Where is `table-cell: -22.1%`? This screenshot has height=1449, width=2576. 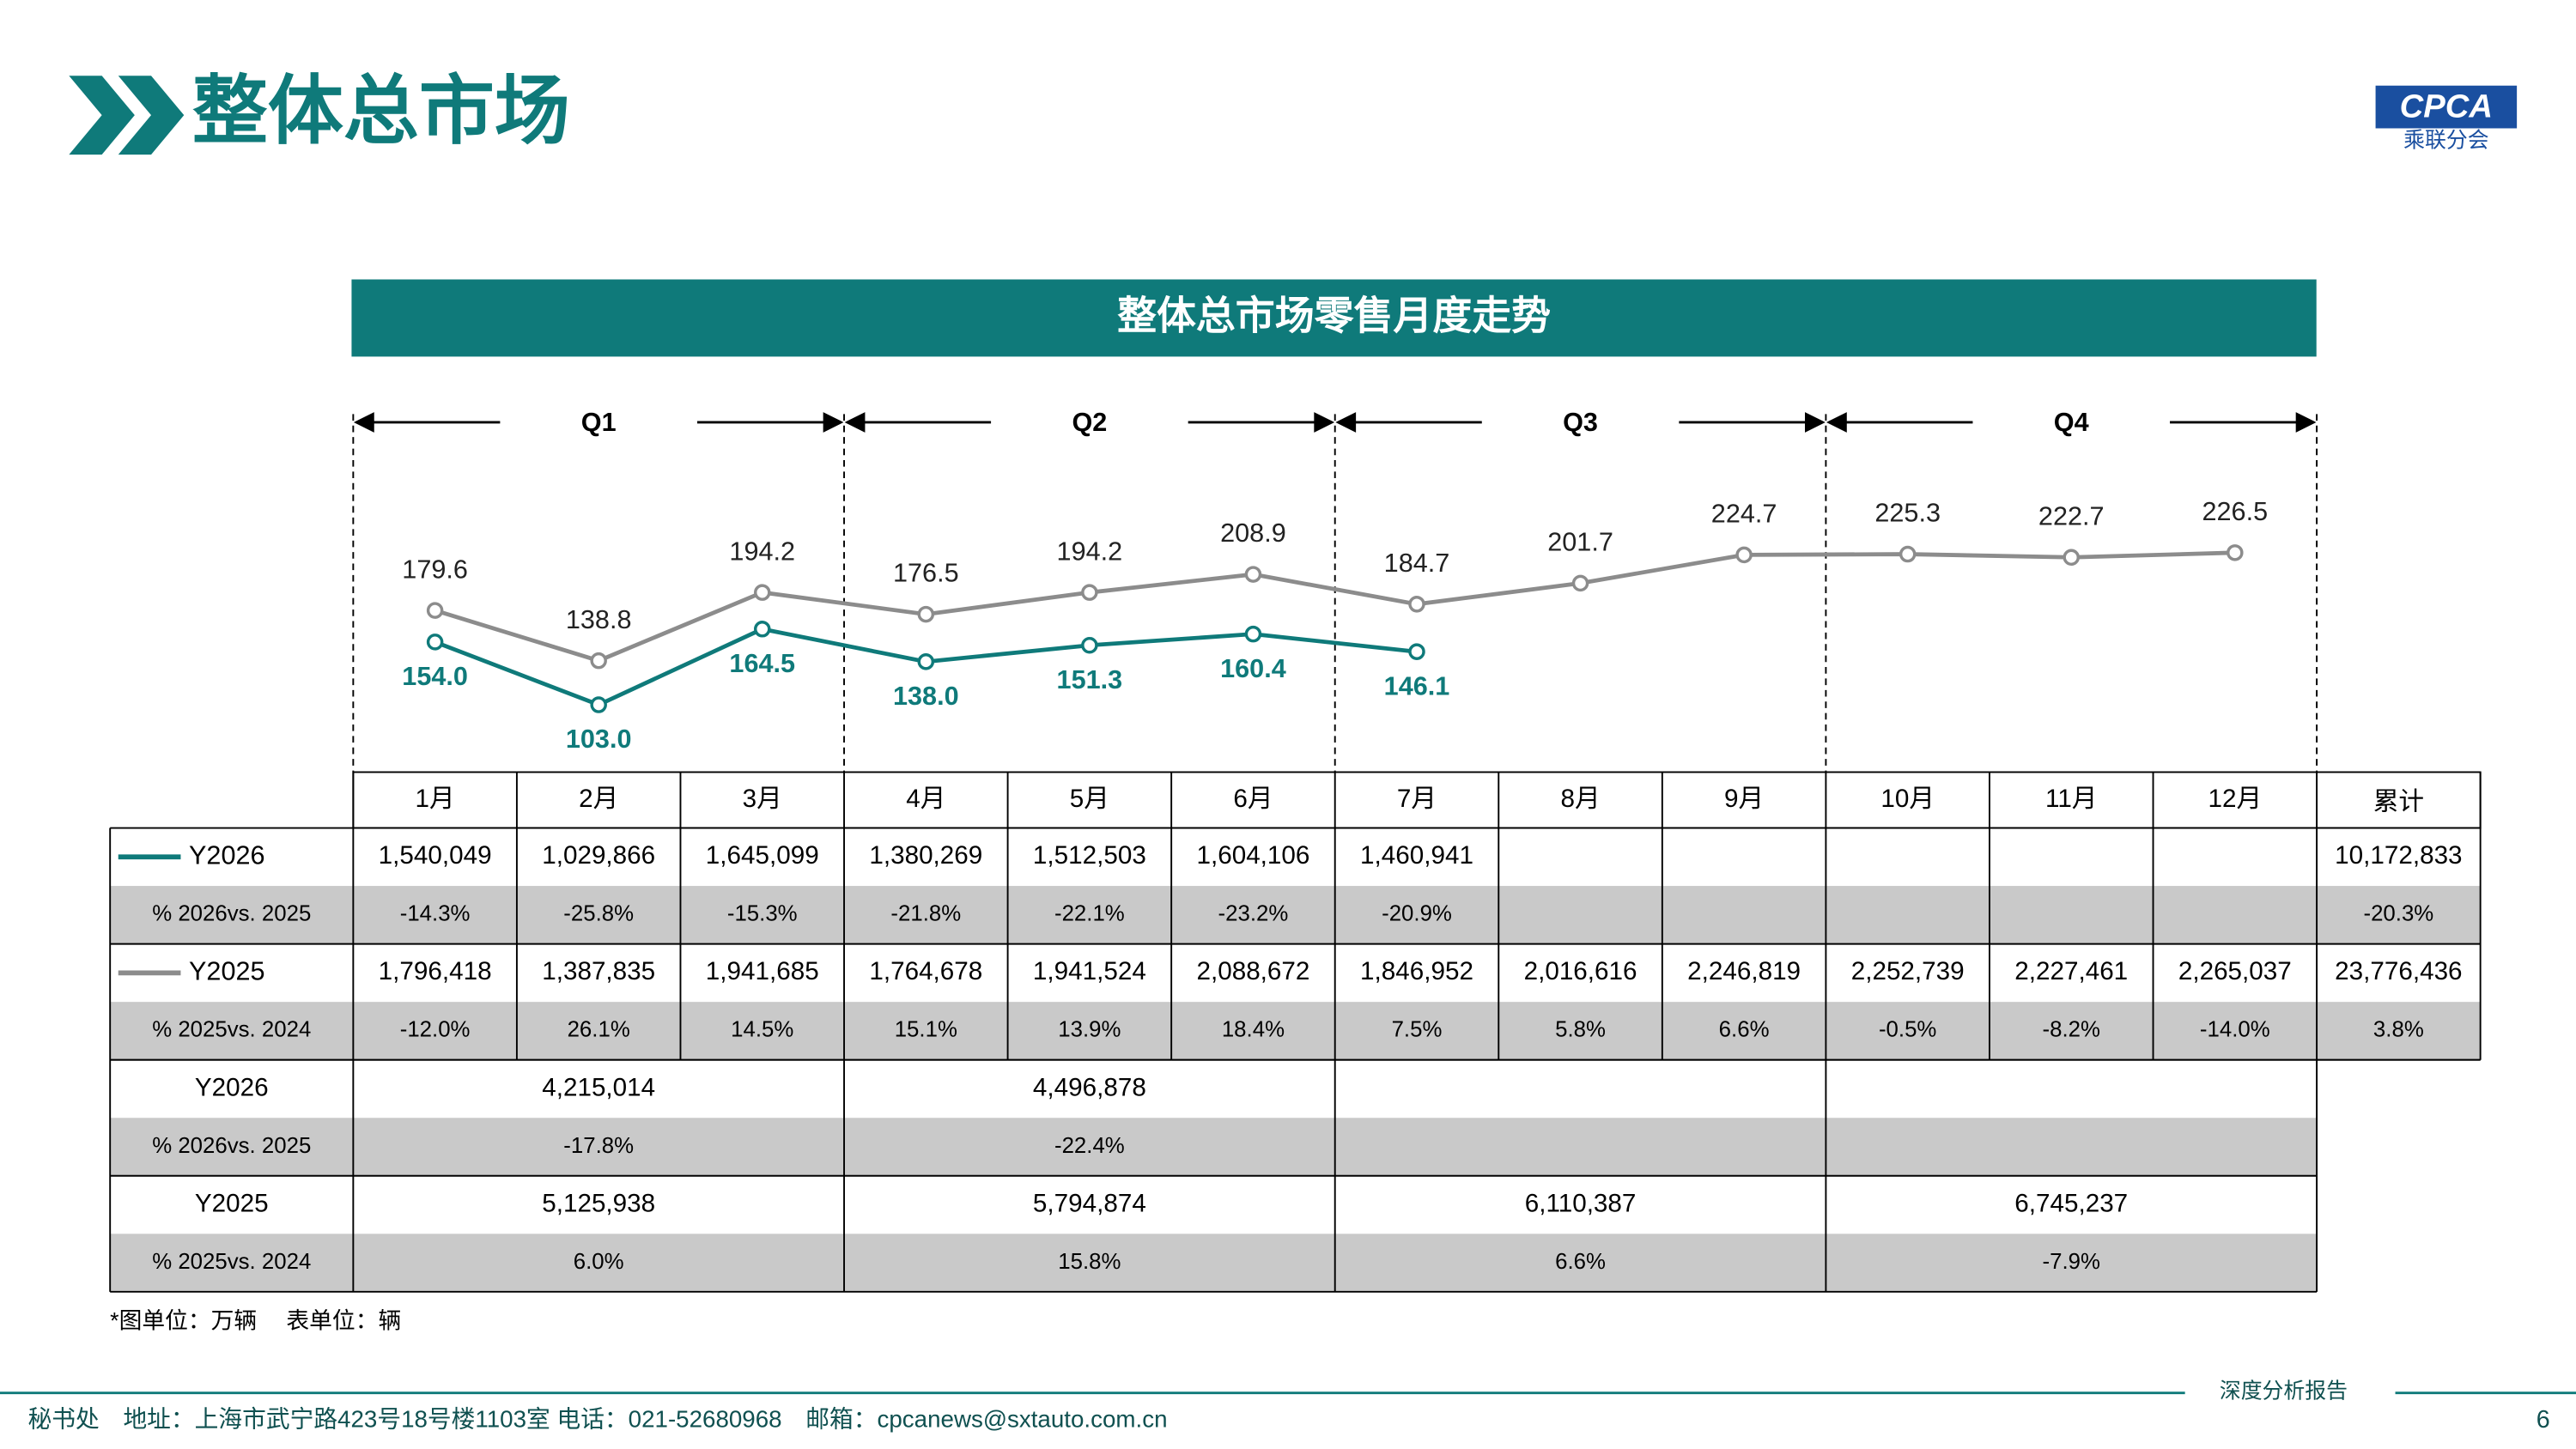 table-cell: -22.1% is located at coordinates (1089, 914).